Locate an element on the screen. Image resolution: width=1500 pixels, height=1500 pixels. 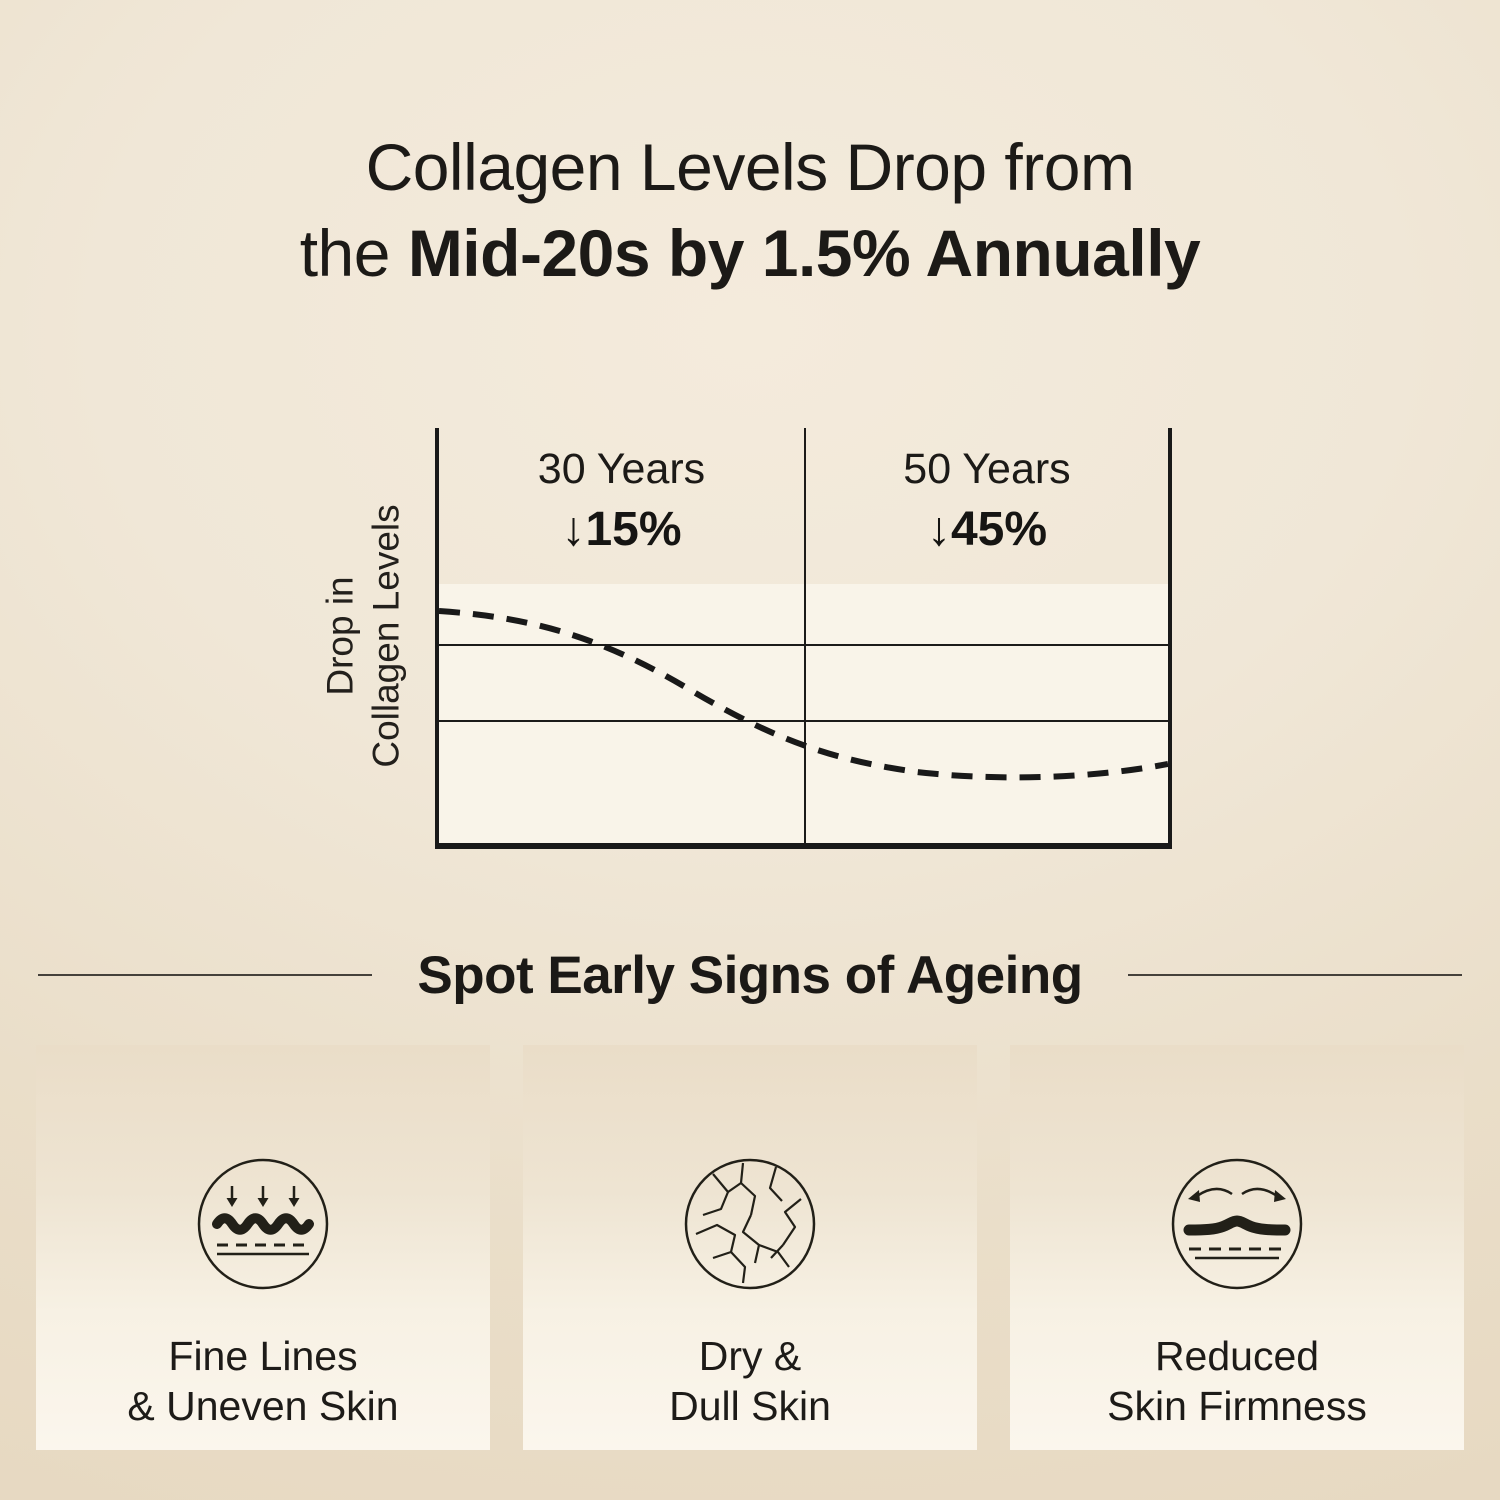
section-header: Spot Early Signs of Ageing is located at coordinates (750, 975).